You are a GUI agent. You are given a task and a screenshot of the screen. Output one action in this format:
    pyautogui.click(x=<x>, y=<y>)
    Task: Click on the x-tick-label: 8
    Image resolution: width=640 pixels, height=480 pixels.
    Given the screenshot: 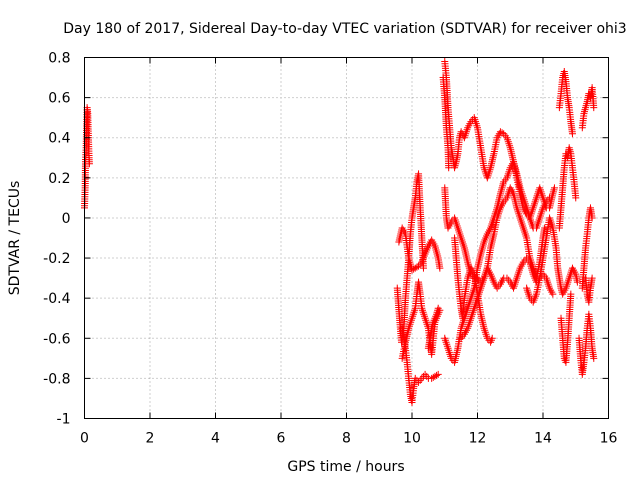 What is the action you would take?
    pyautogui.click(x=346, y=439)
    